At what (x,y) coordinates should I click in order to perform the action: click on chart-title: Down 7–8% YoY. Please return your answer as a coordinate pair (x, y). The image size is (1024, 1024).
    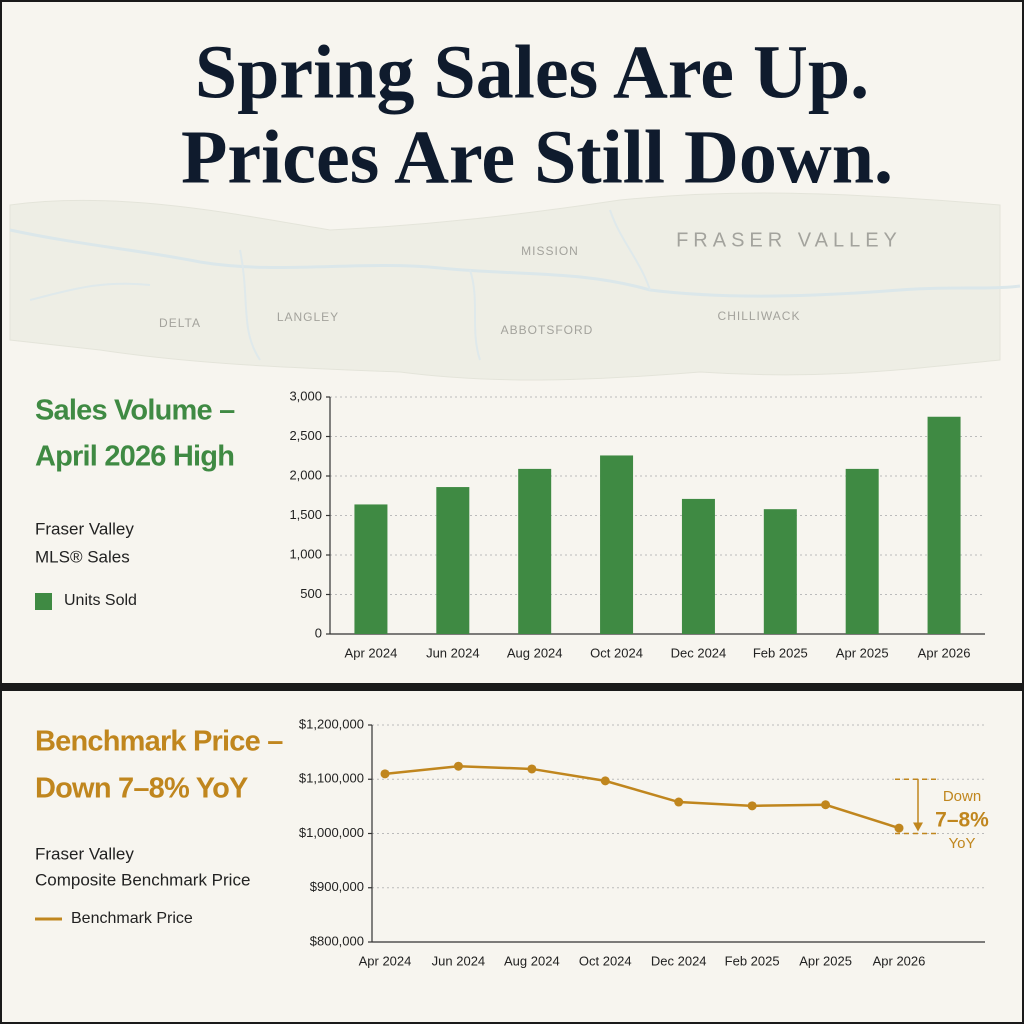
    Looking at the image, I should click on (141, 789).